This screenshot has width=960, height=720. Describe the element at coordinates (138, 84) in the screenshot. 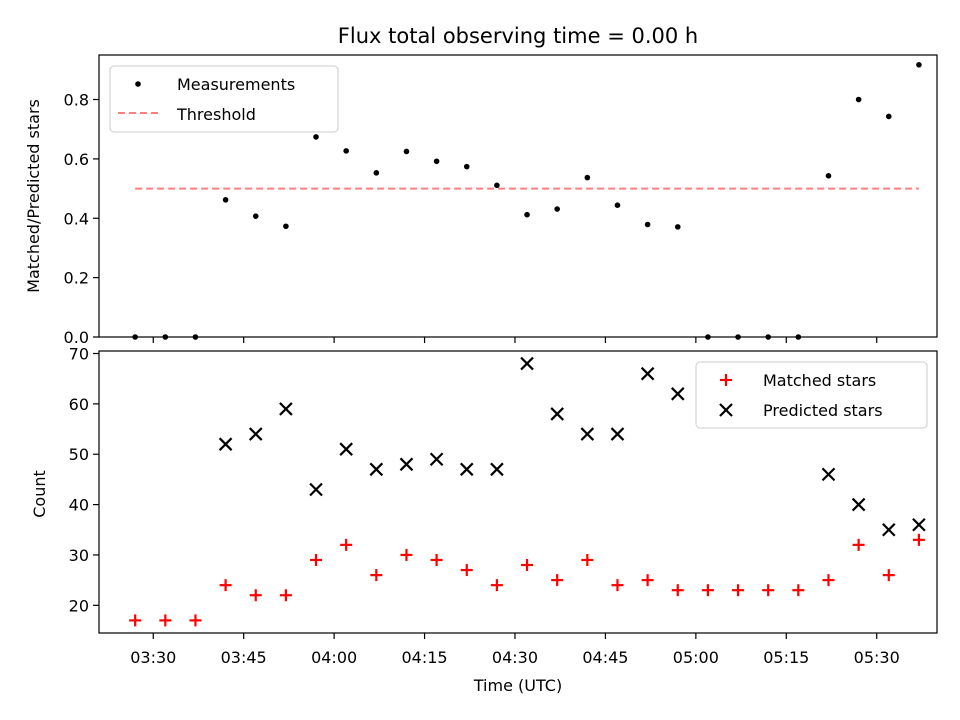

I see `legend-measurements-marker` at that location.